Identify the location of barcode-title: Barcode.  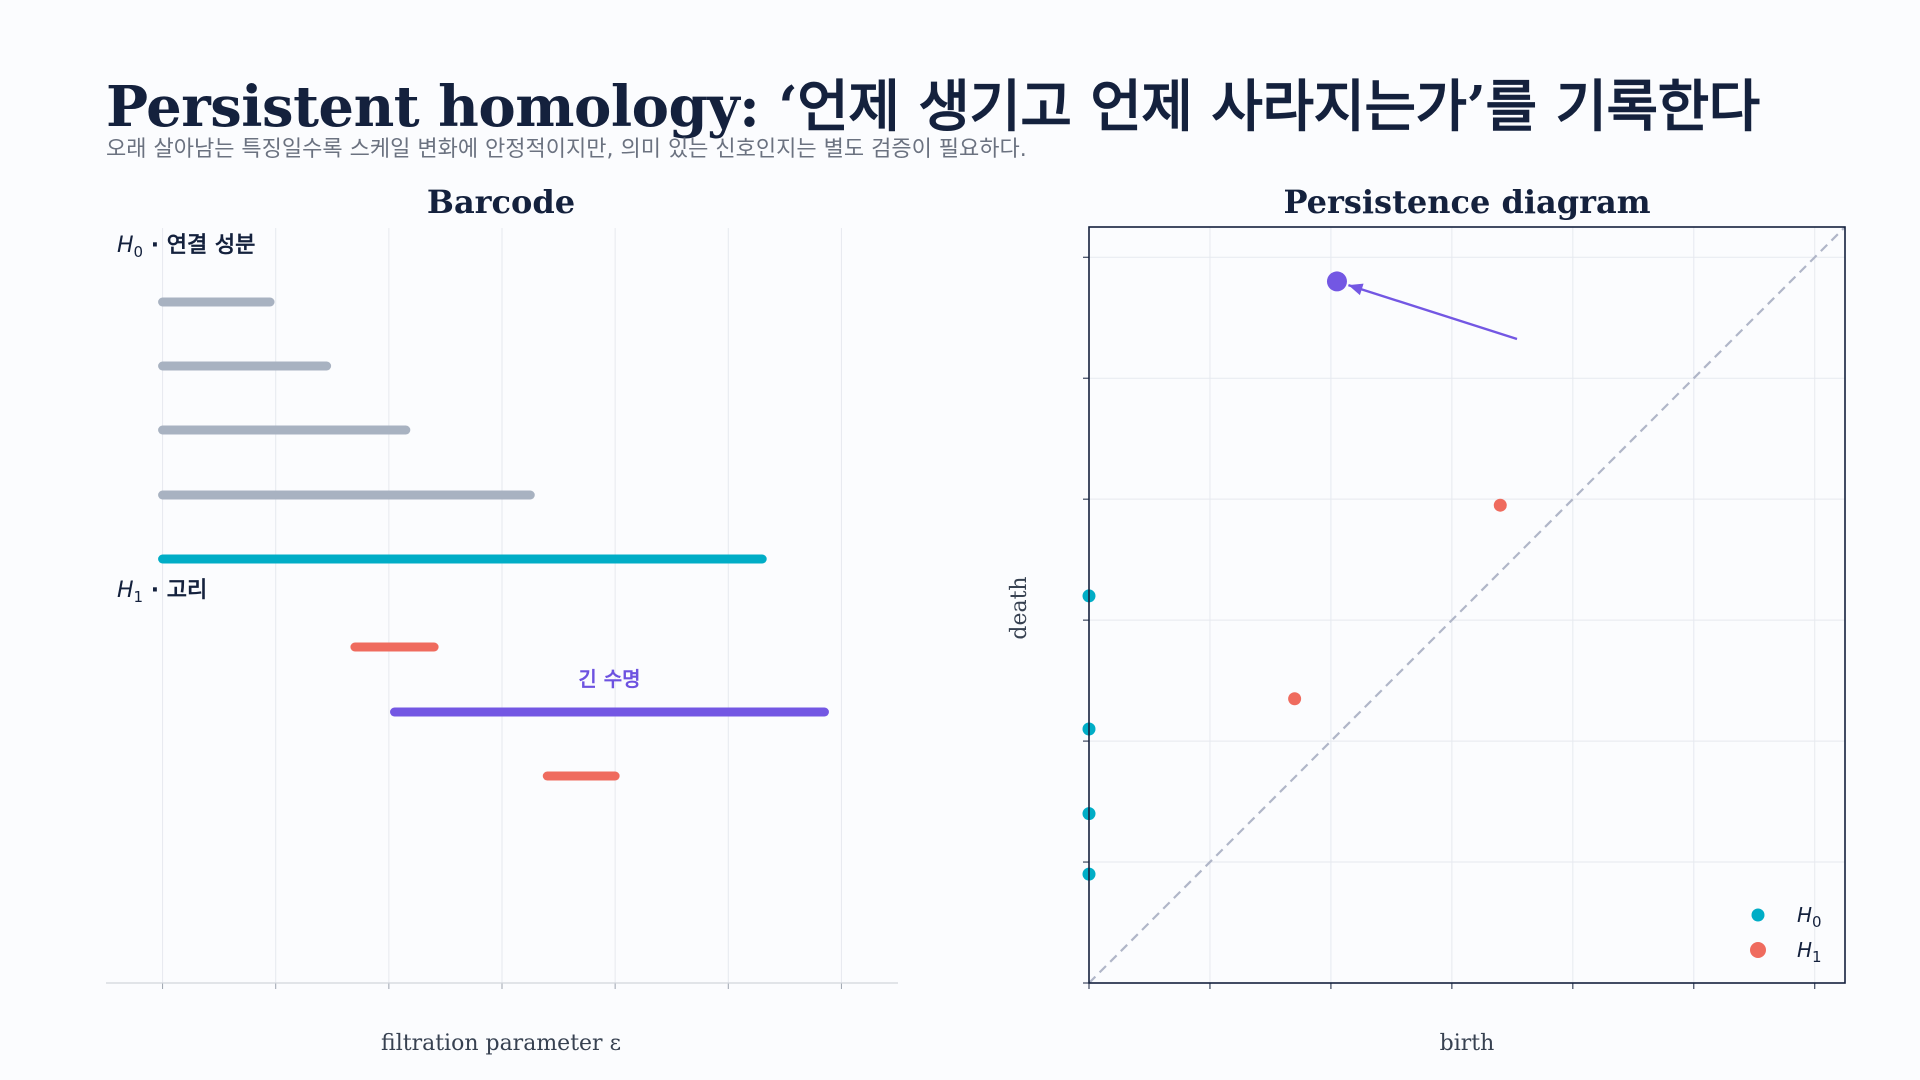
(501, 202).